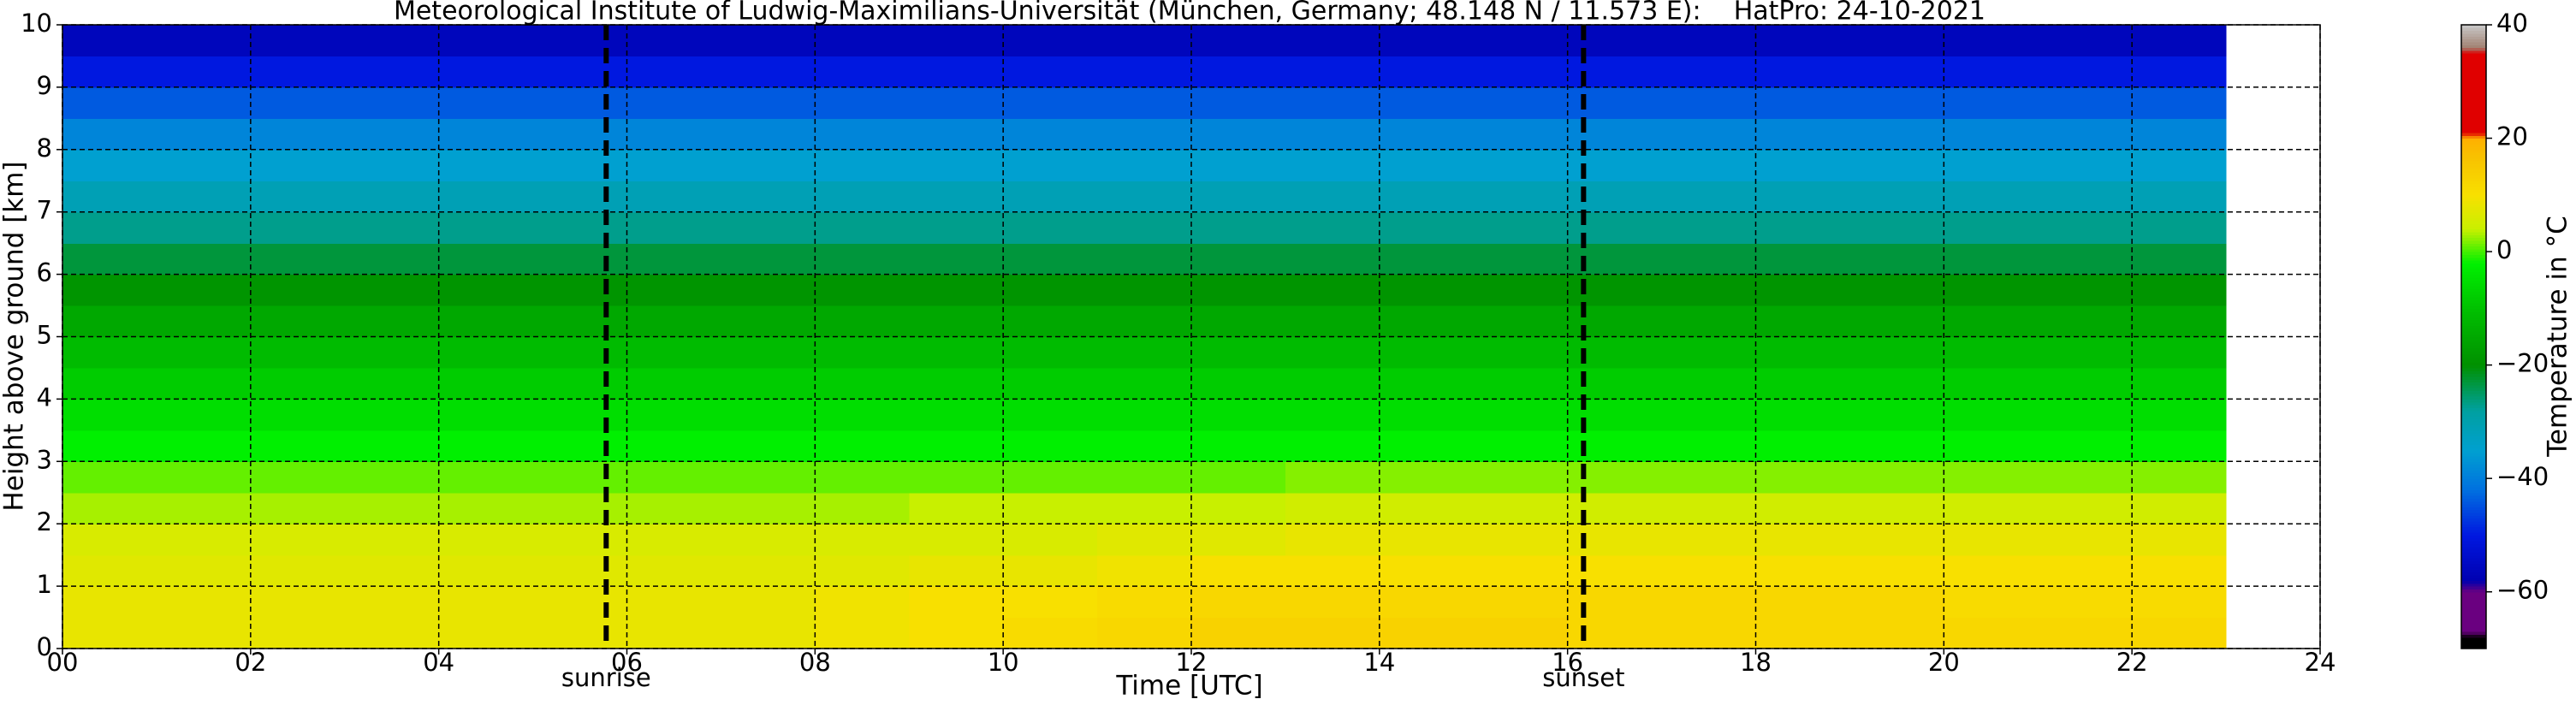 The height and width of the screenshot is (705, 2576). What do you see at coordinates (44, 397) in the screenshot?
I see `y-tick-label: 4` at bounding box center [44, 397].